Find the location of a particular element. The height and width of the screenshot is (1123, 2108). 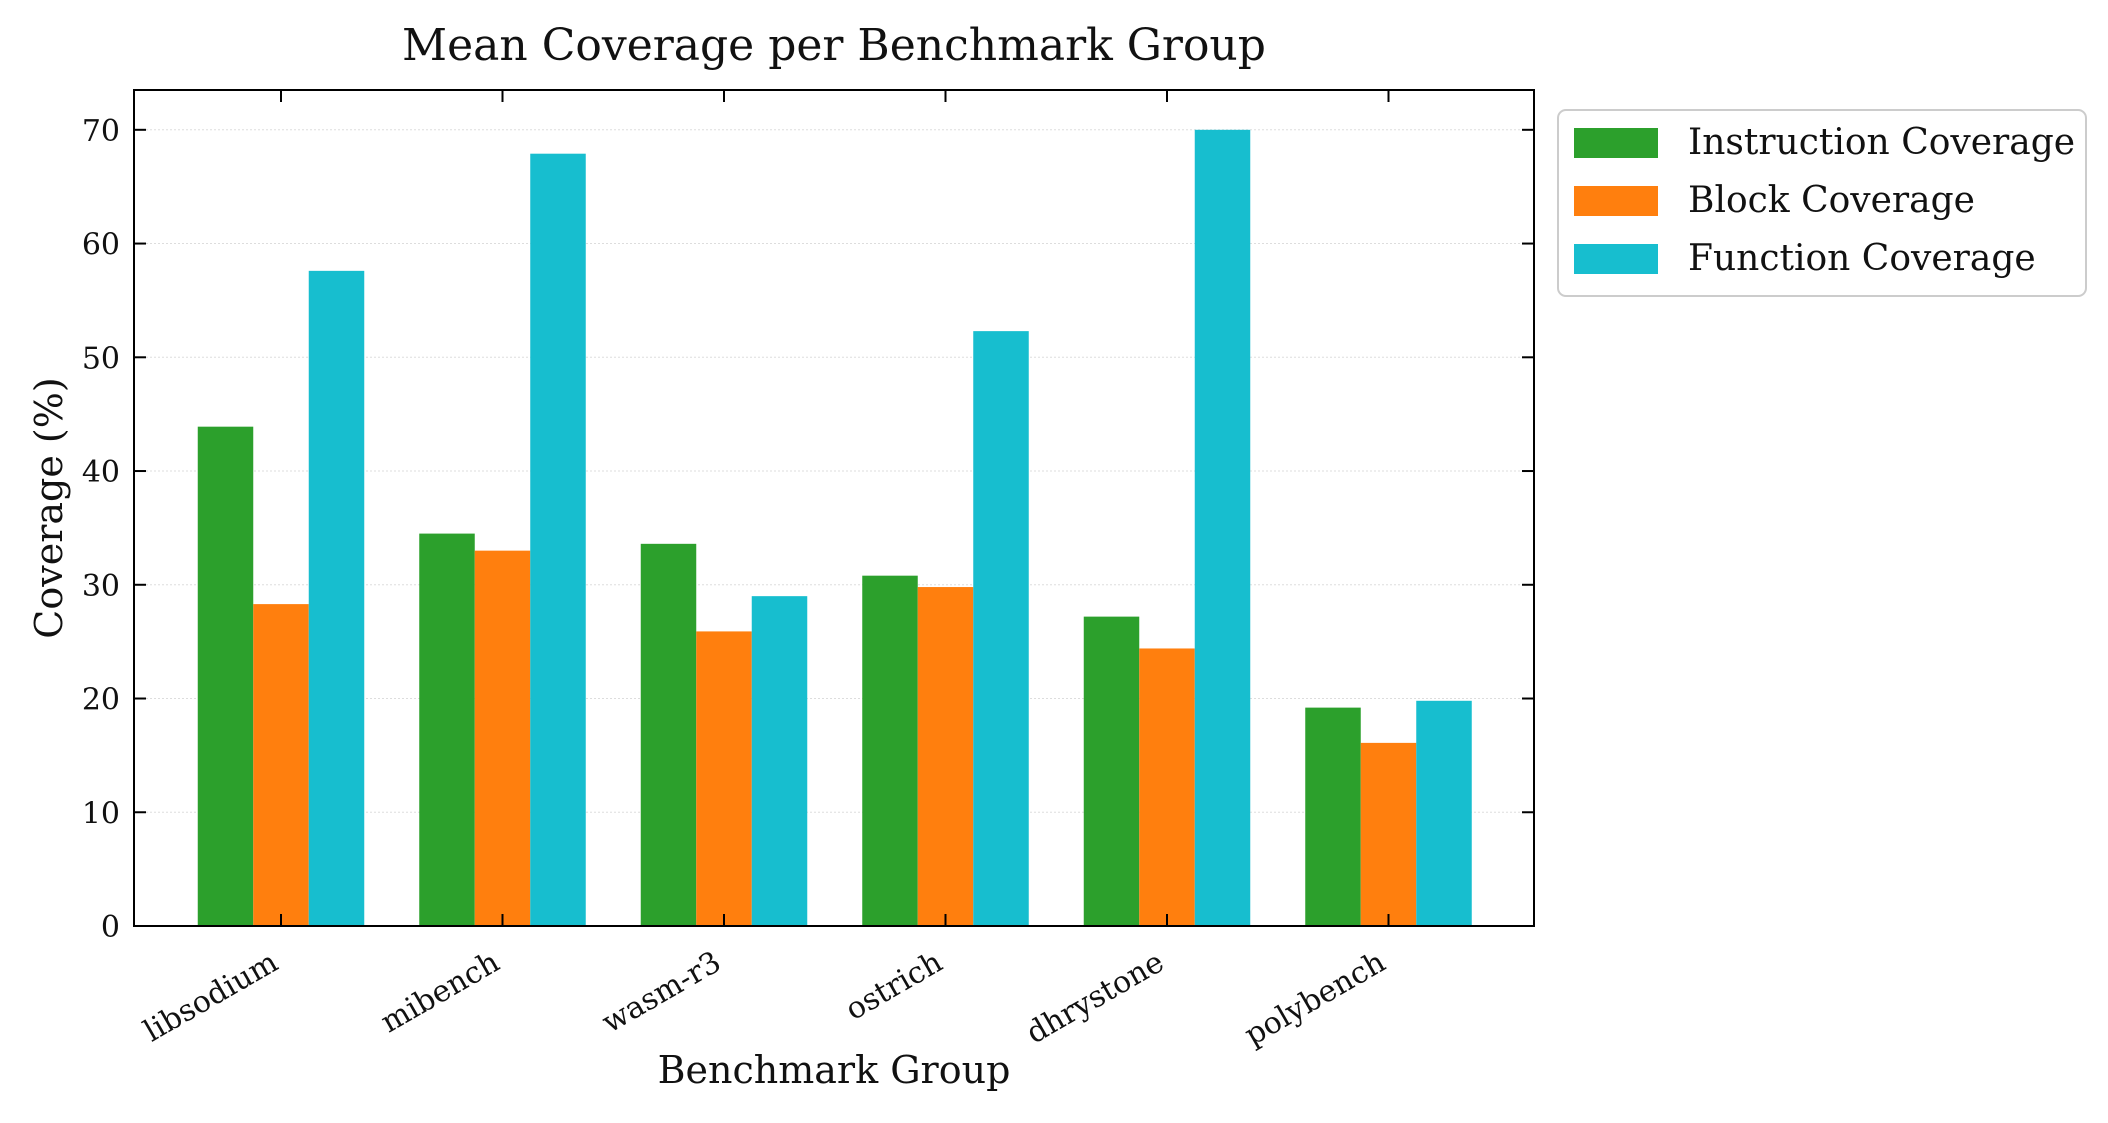

y-axis-label: Coverage (%) is located at coordinates (49, 507).